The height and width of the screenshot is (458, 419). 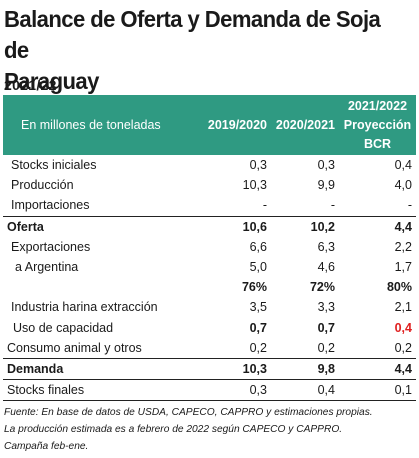 What do you see at coordinates (74, 347) in the screenshot?
I see `row-label: Consumo animal y otros` at bounding box center [74, 347].